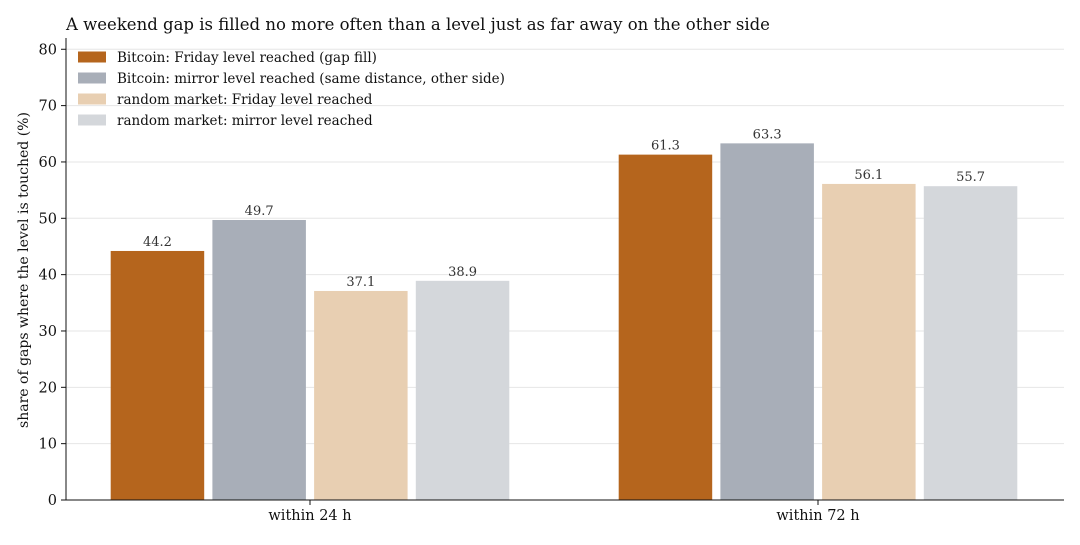  Describe the element at coordinates (48, 50) in the screenshot. I see `y-tick-label: 80` at that location.